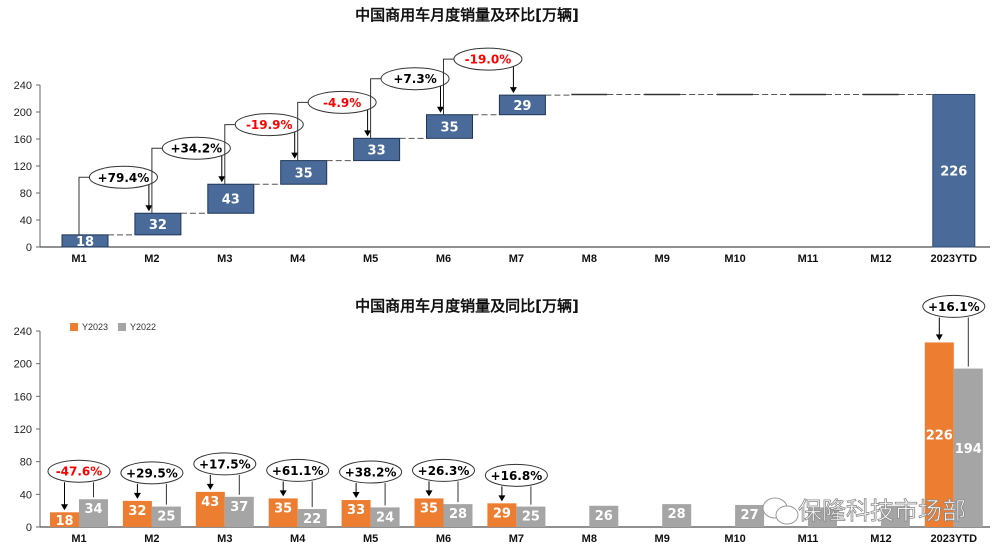 This screenshot has width=1000, height=554. Describe the element at coordinates (143, 327) in the screenshot. I see `legend-label-y2022: Y2022` at that location.